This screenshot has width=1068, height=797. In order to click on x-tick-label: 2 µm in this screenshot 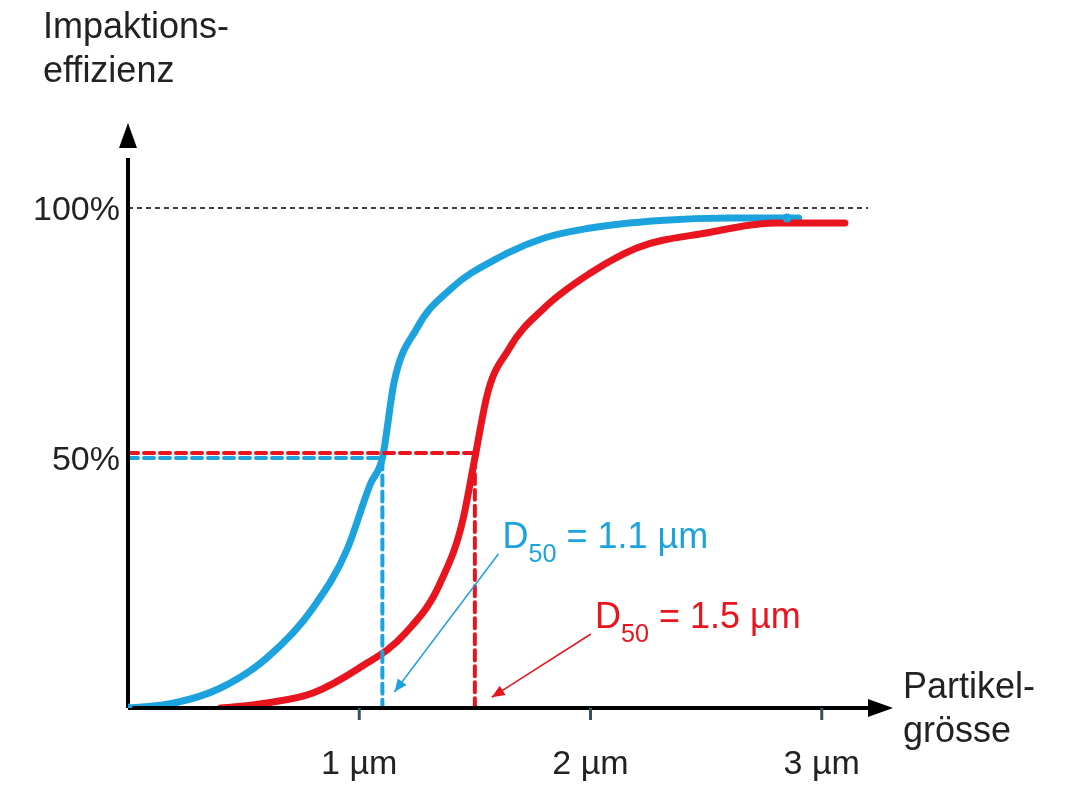, I will do `click(590, 762)`.